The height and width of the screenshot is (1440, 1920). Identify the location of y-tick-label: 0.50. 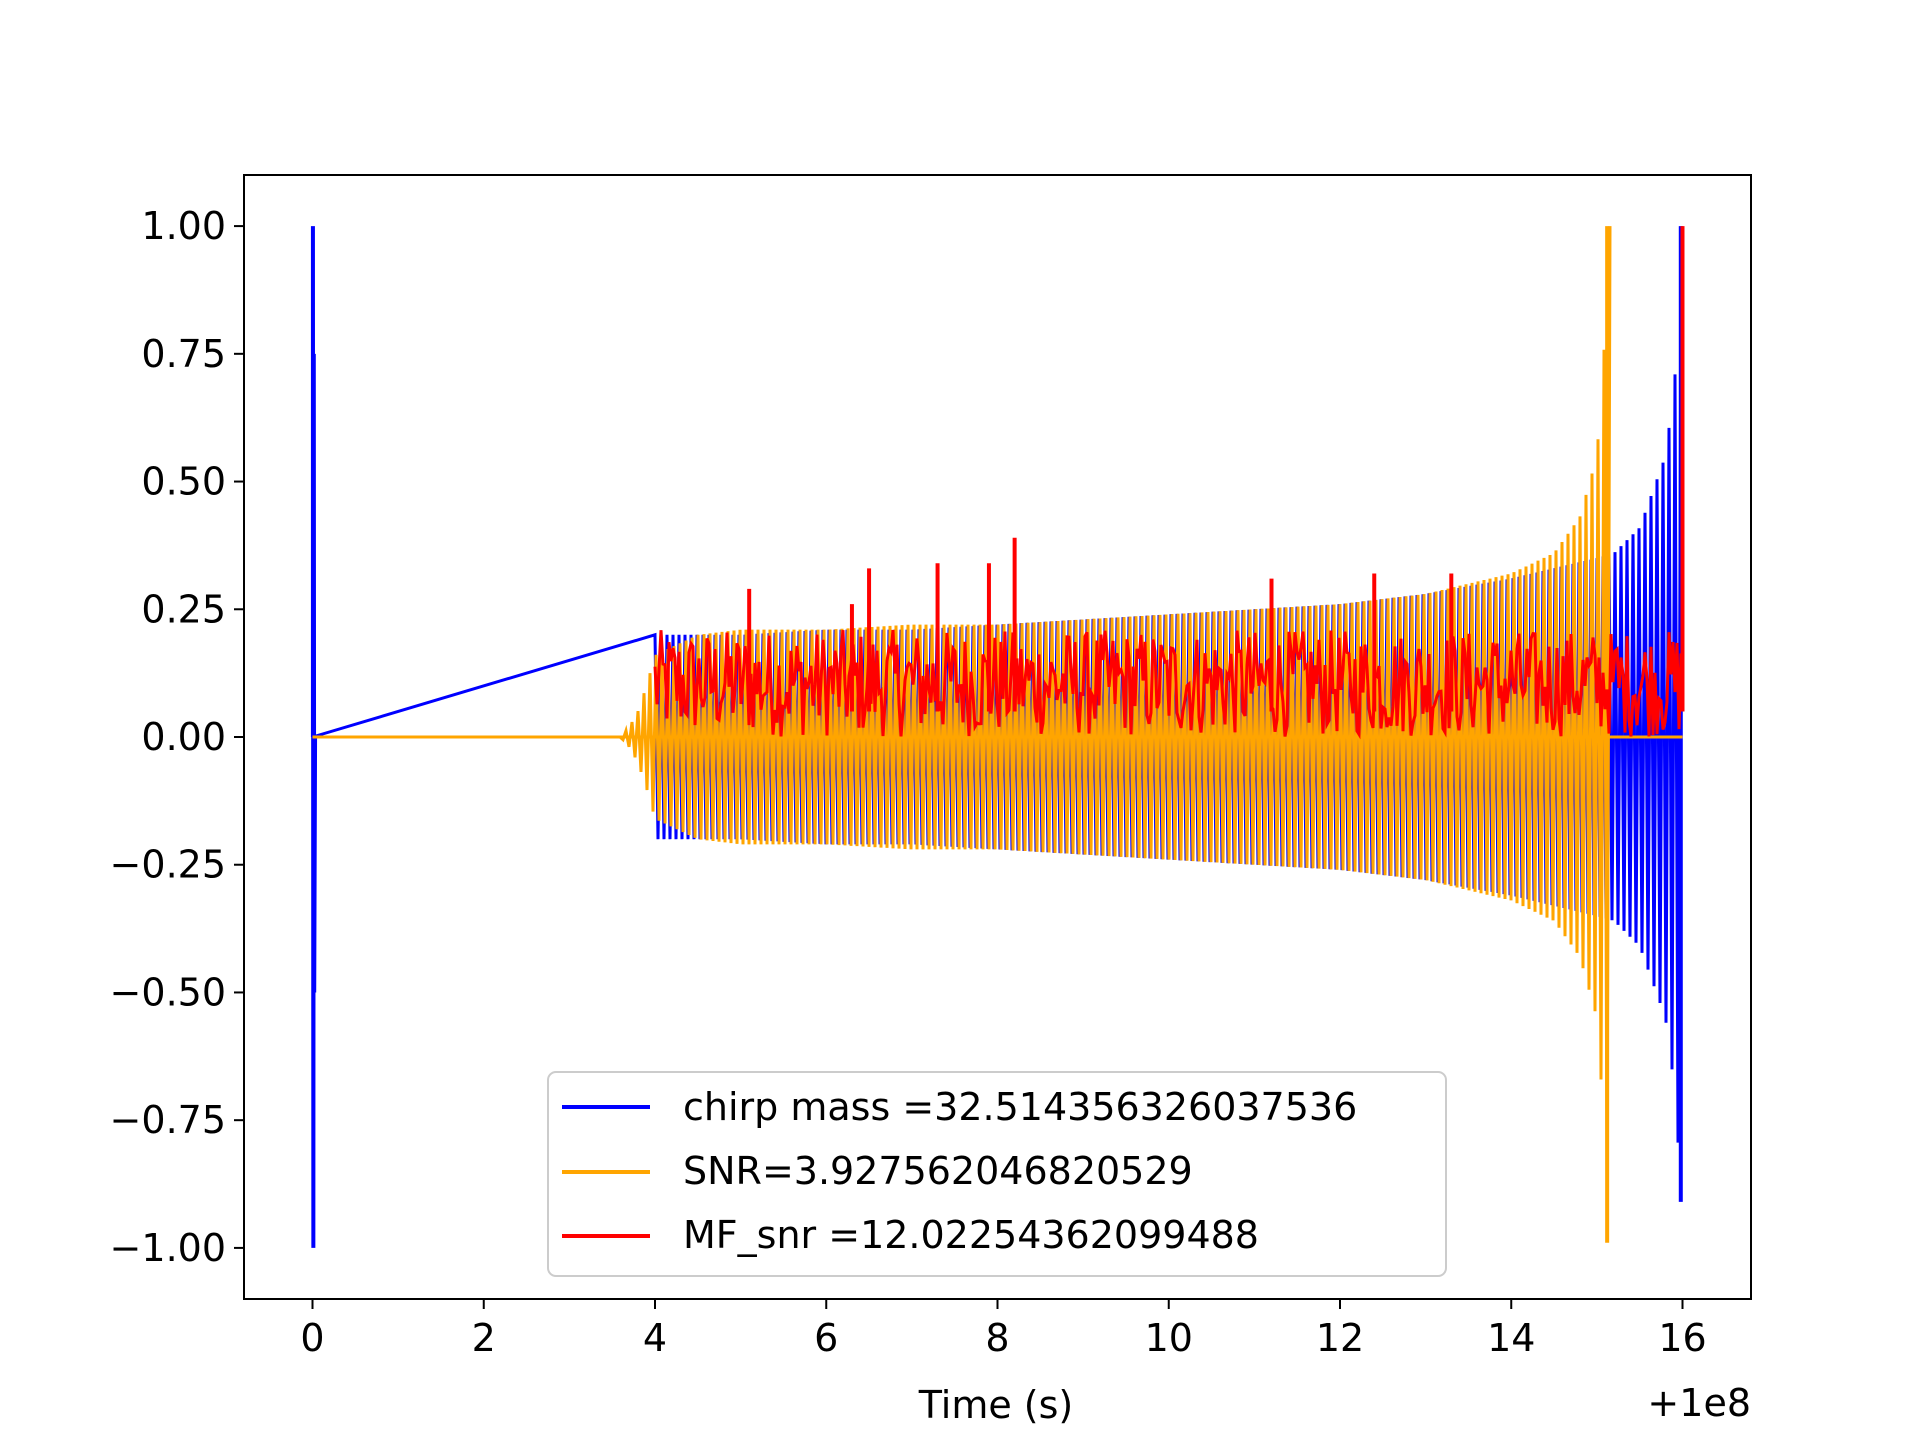
(183, 482).